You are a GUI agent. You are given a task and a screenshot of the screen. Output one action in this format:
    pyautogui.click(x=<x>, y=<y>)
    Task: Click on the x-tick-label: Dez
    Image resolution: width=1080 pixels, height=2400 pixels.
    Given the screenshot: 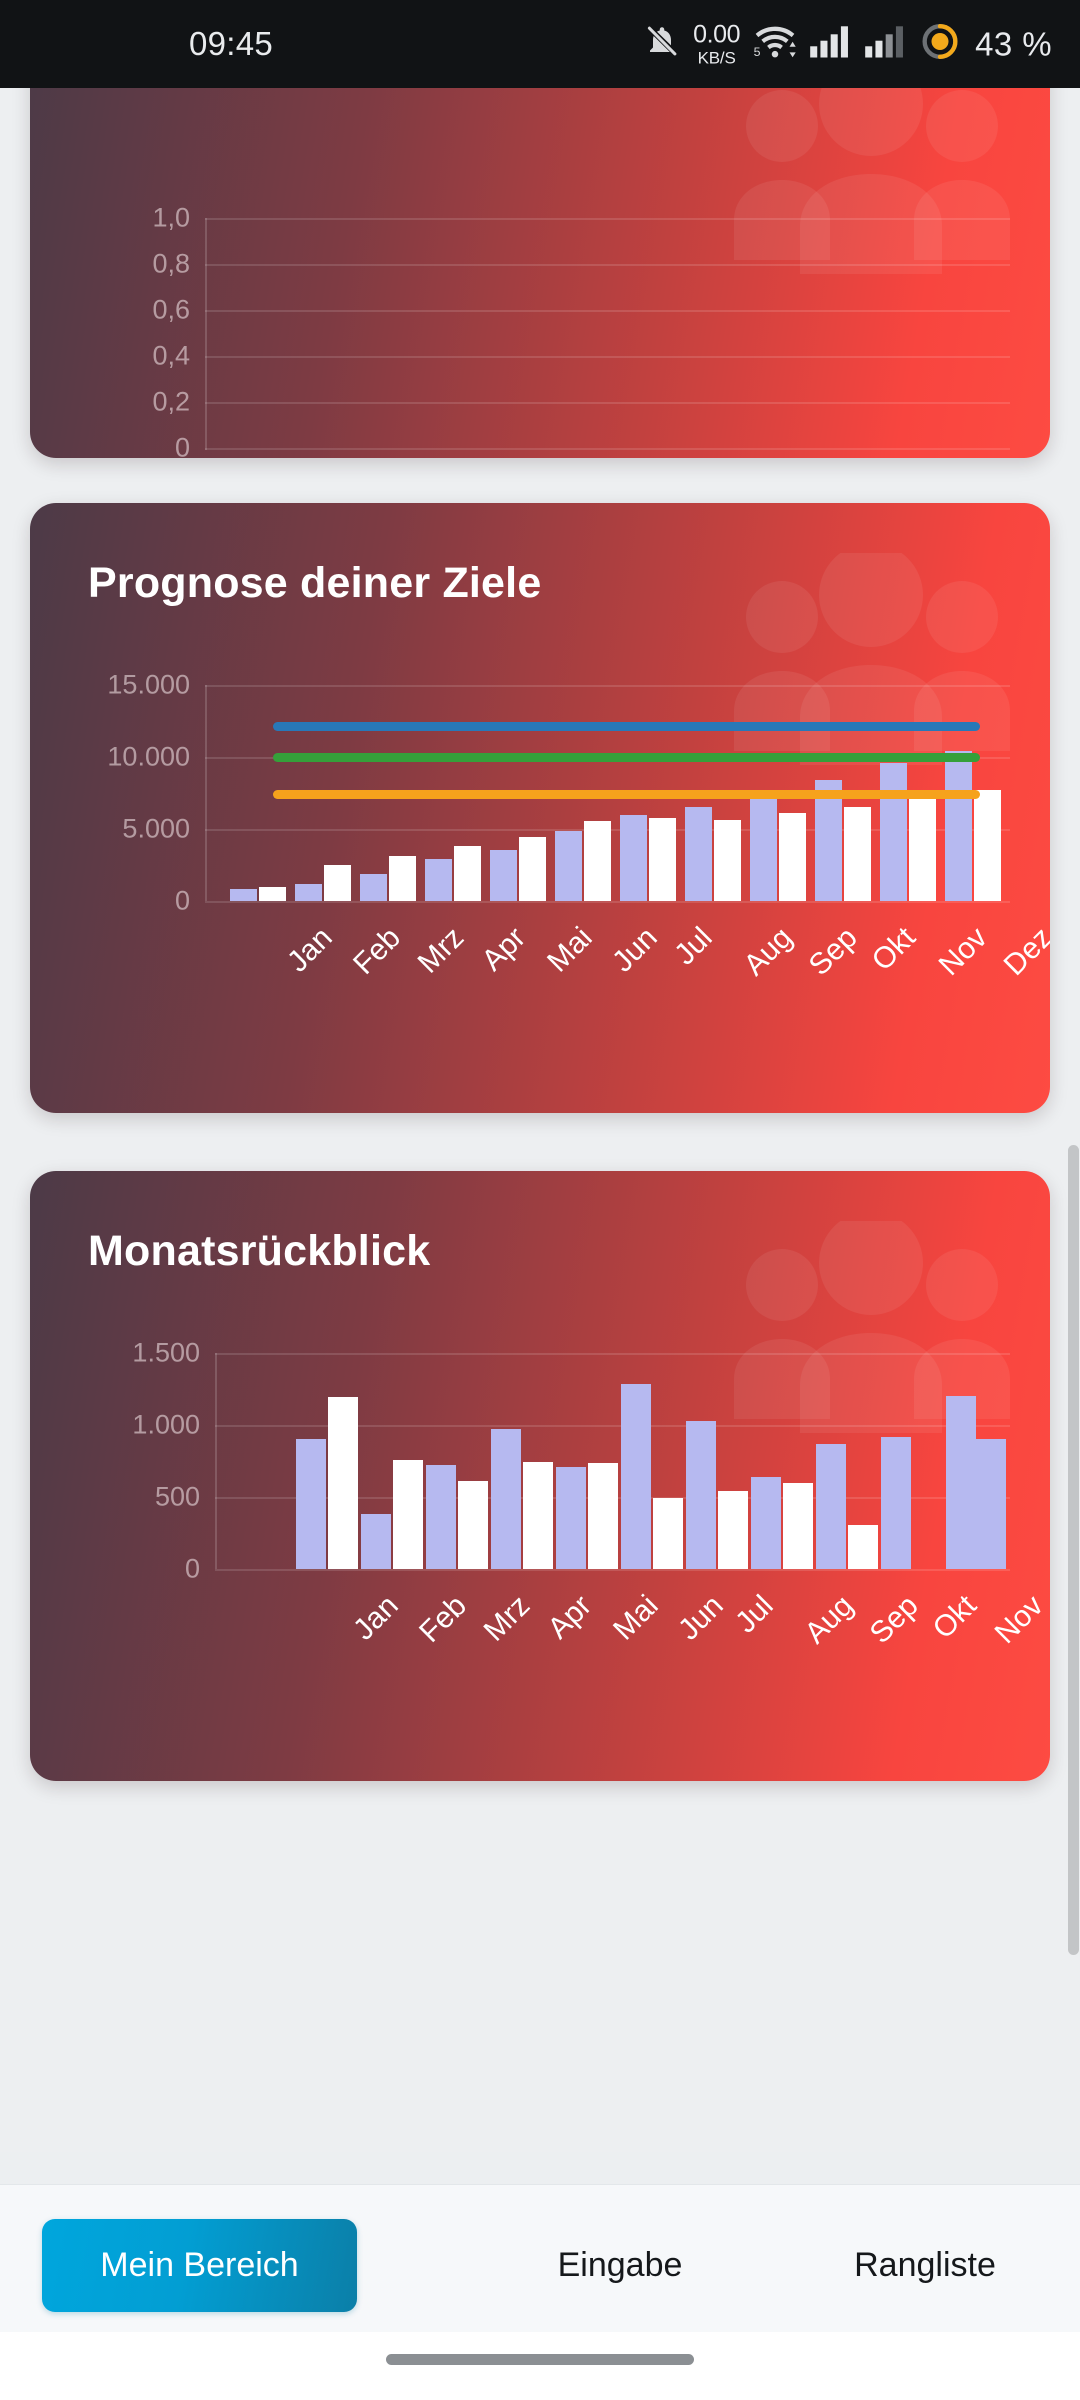 What is the action you would take?
    pyautogui.click(x=1023, y=952)
    